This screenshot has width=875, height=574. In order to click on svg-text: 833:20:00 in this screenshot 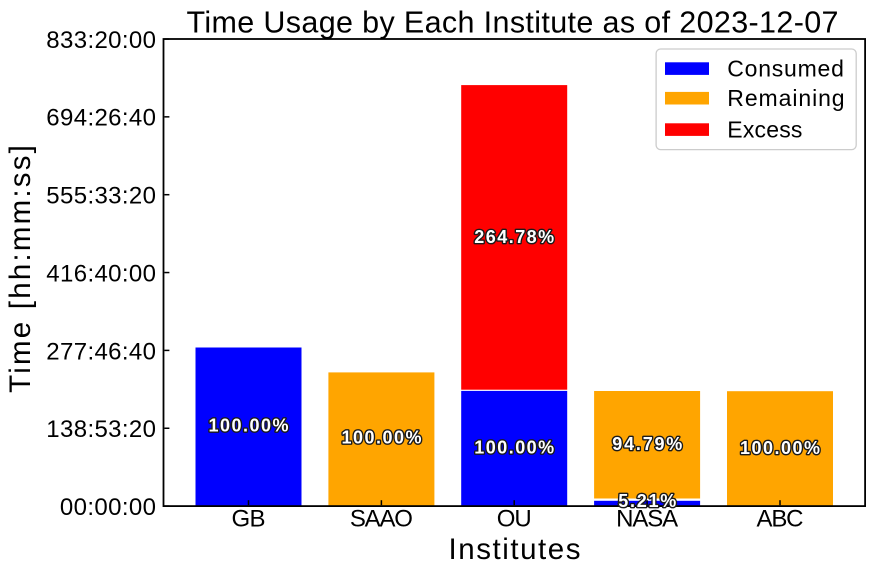, I will do `click(101, 40)`.